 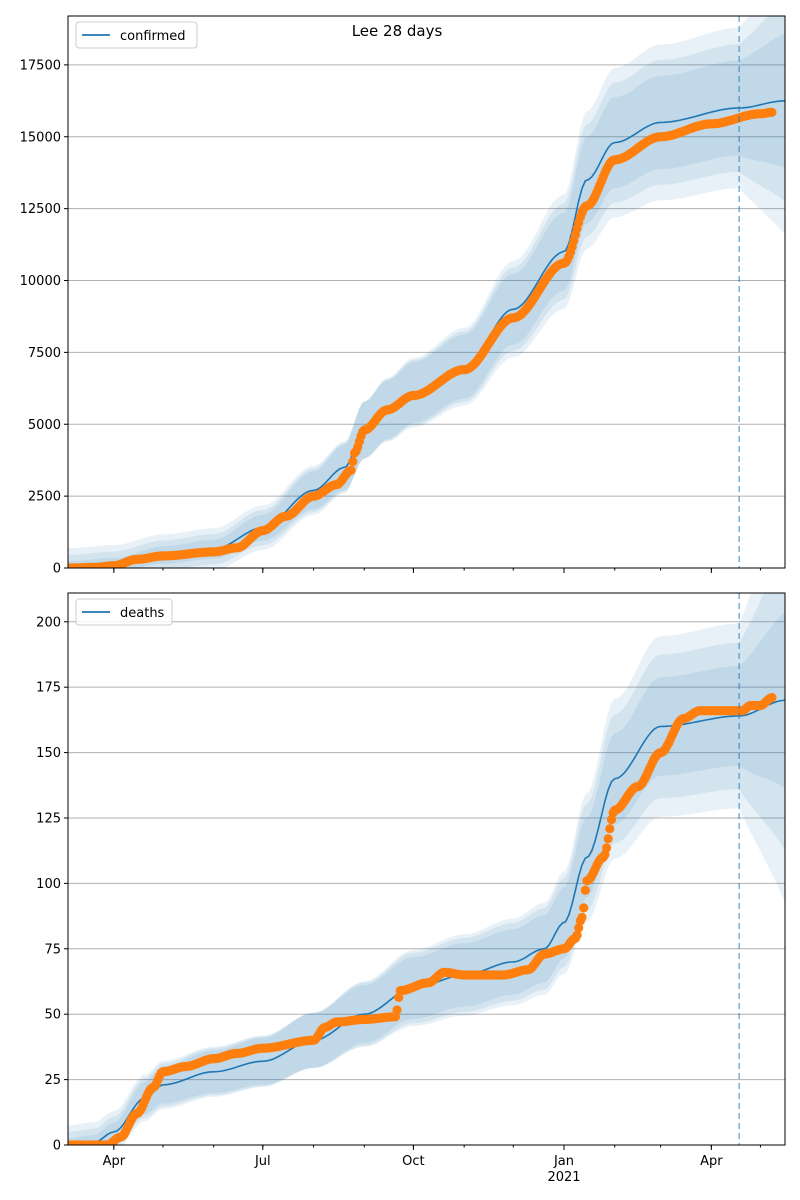 What do you see at coordinates (44, 425) in the screenshot?
I see `y-tick-label: 5000` at bounding box center [44, 425].